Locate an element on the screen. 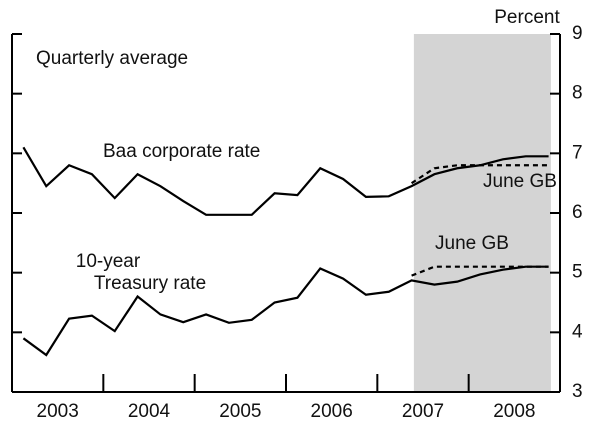  y-tick-label: 6 is located at coordinates (577, 212).